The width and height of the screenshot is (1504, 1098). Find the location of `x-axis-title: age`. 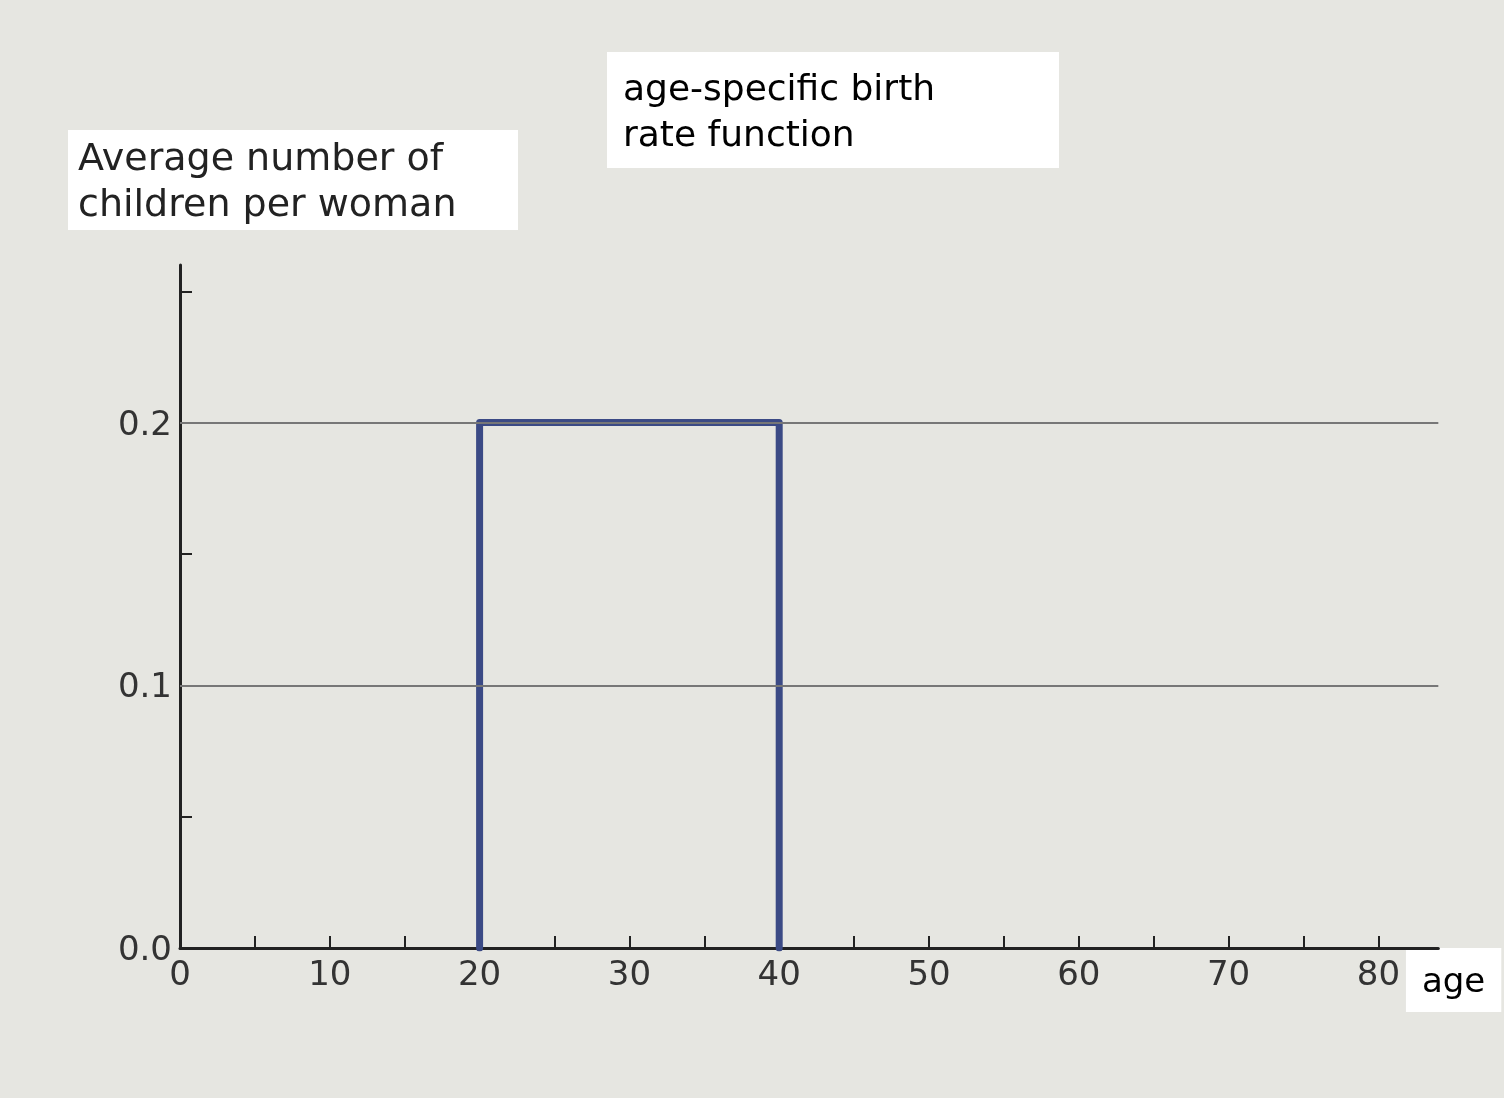

x-axis-title: age is located at coordinates (1453, 980).